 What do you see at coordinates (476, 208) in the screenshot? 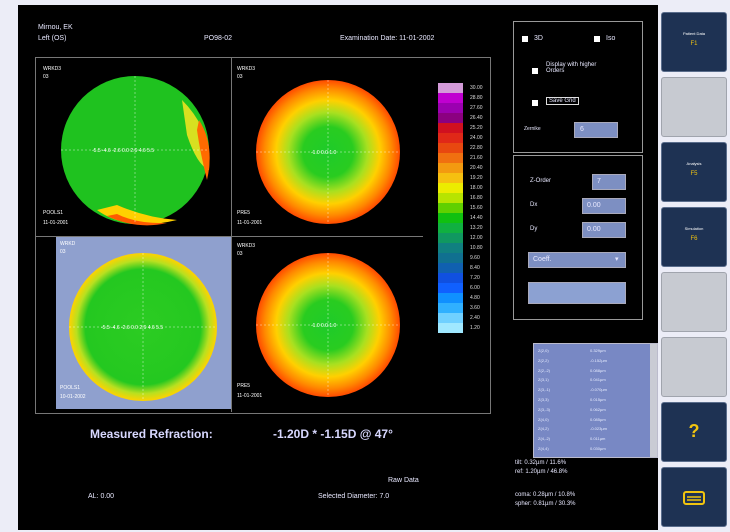
I see `scale-value: 15.60` at bounding box center [476, 208].